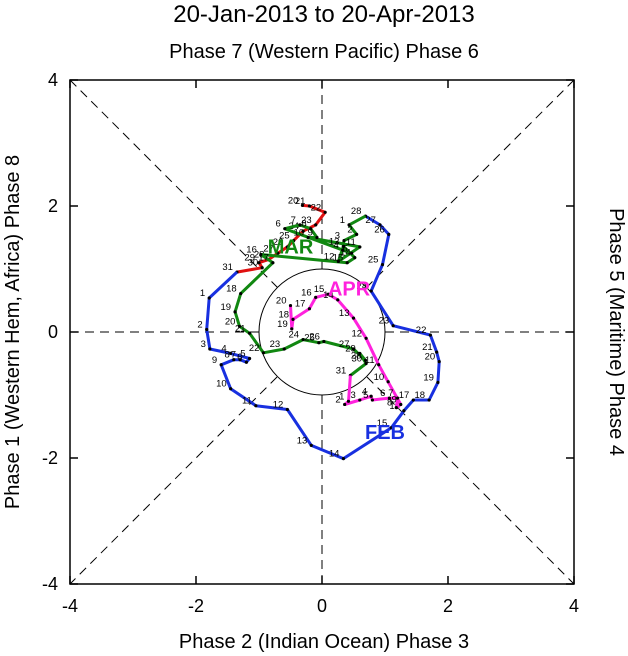 The image size is (628, 656). I want to click on day-label: 7, so click(390, 393).